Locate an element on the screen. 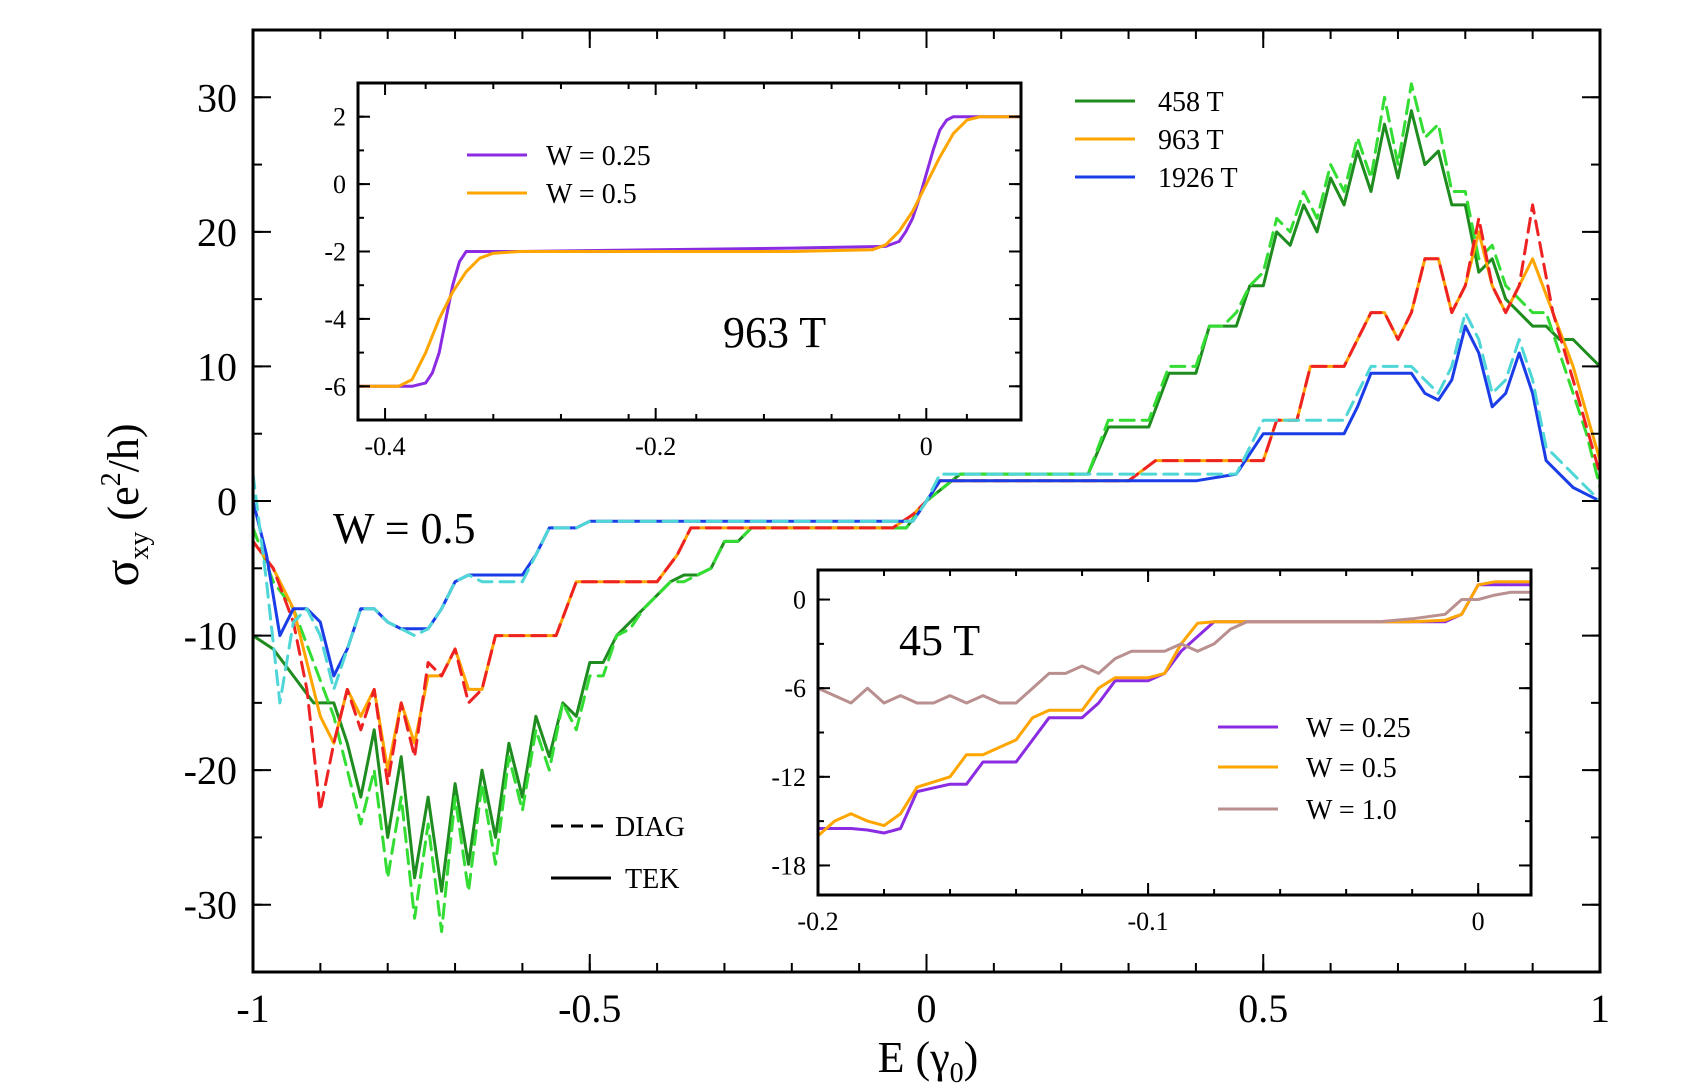  inset-45-xtick-label: -0.1 is located at coordinates (1148, 921).